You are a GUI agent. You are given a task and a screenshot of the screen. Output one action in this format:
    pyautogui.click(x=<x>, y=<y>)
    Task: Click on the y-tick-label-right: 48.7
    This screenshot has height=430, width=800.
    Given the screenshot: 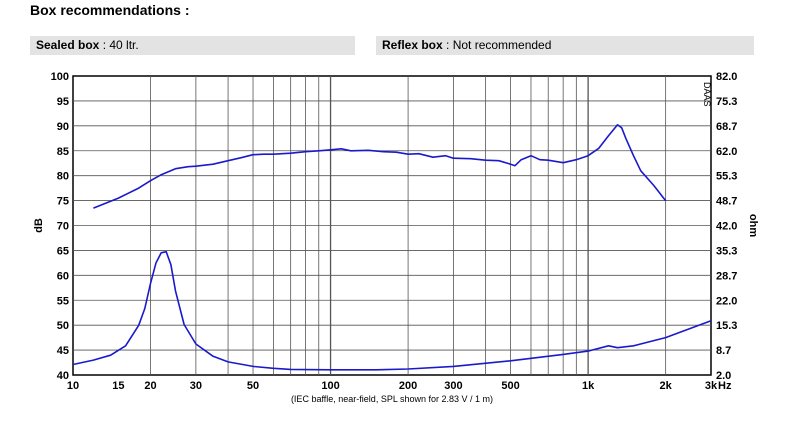 What is the action you would take?
    pyautogui.click(x=726, y=202)
    